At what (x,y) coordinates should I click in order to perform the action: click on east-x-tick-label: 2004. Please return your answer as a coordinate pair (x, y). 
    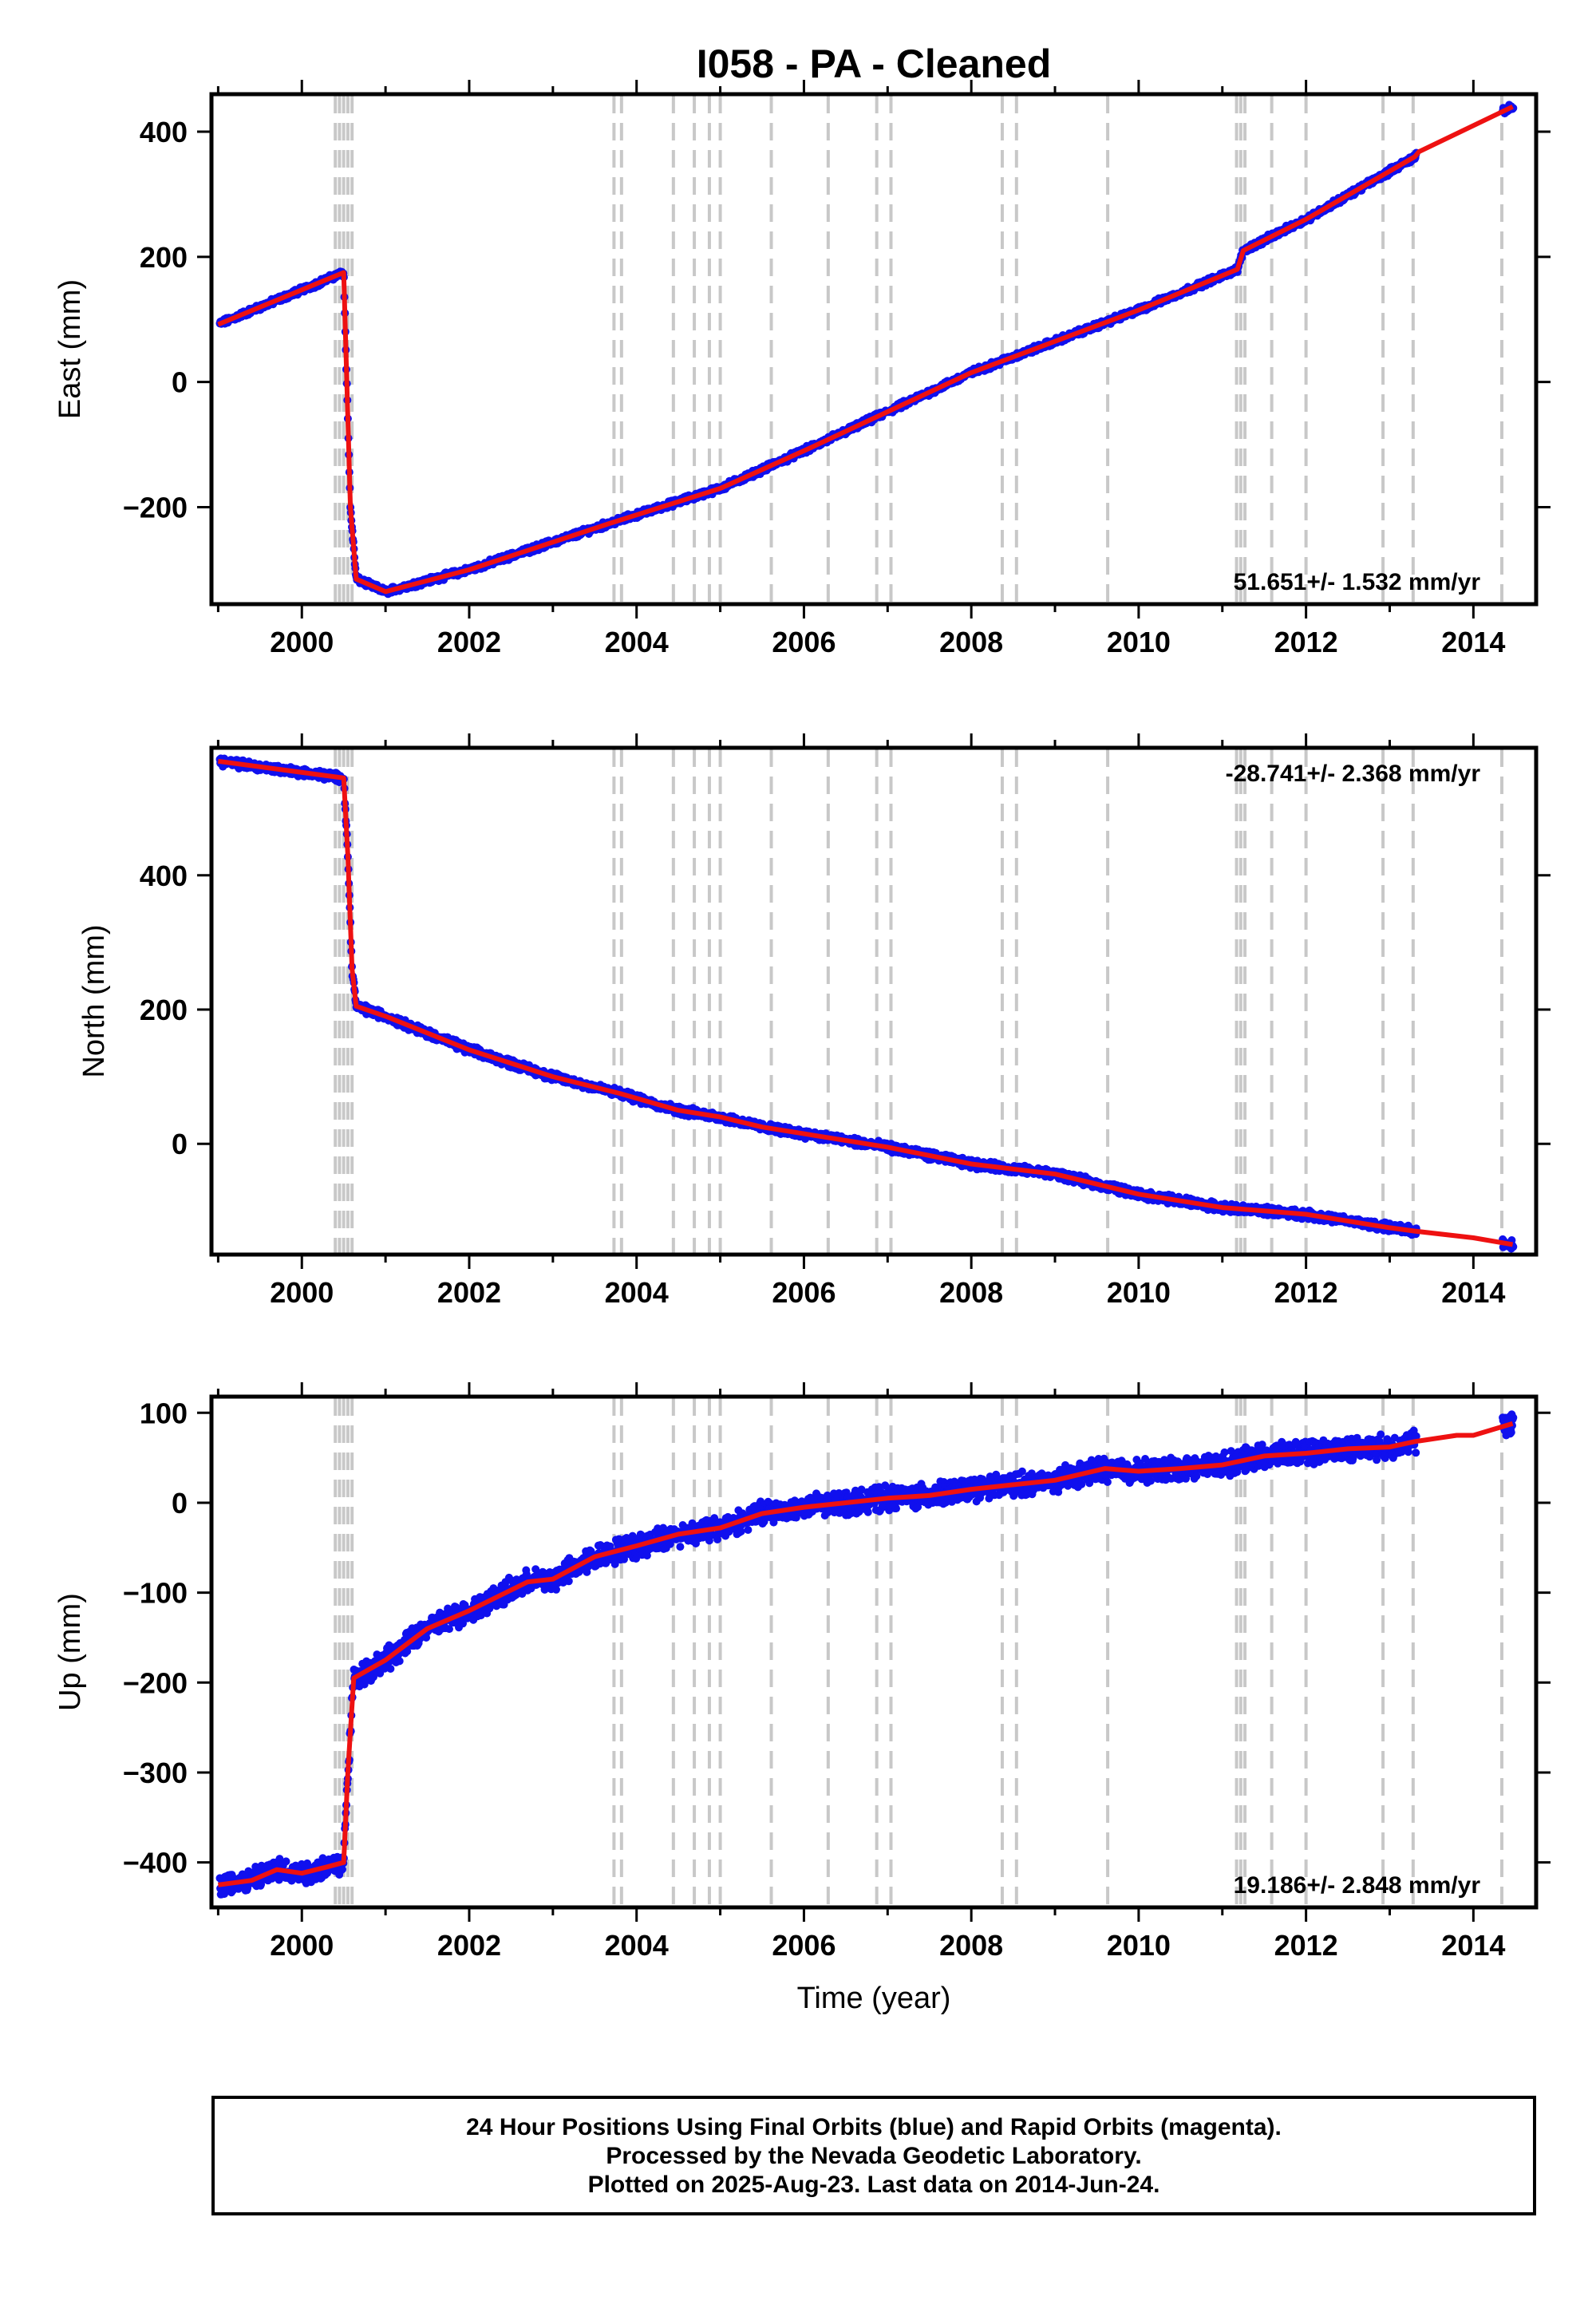
    Looking at the image, I should click on (637, 642).